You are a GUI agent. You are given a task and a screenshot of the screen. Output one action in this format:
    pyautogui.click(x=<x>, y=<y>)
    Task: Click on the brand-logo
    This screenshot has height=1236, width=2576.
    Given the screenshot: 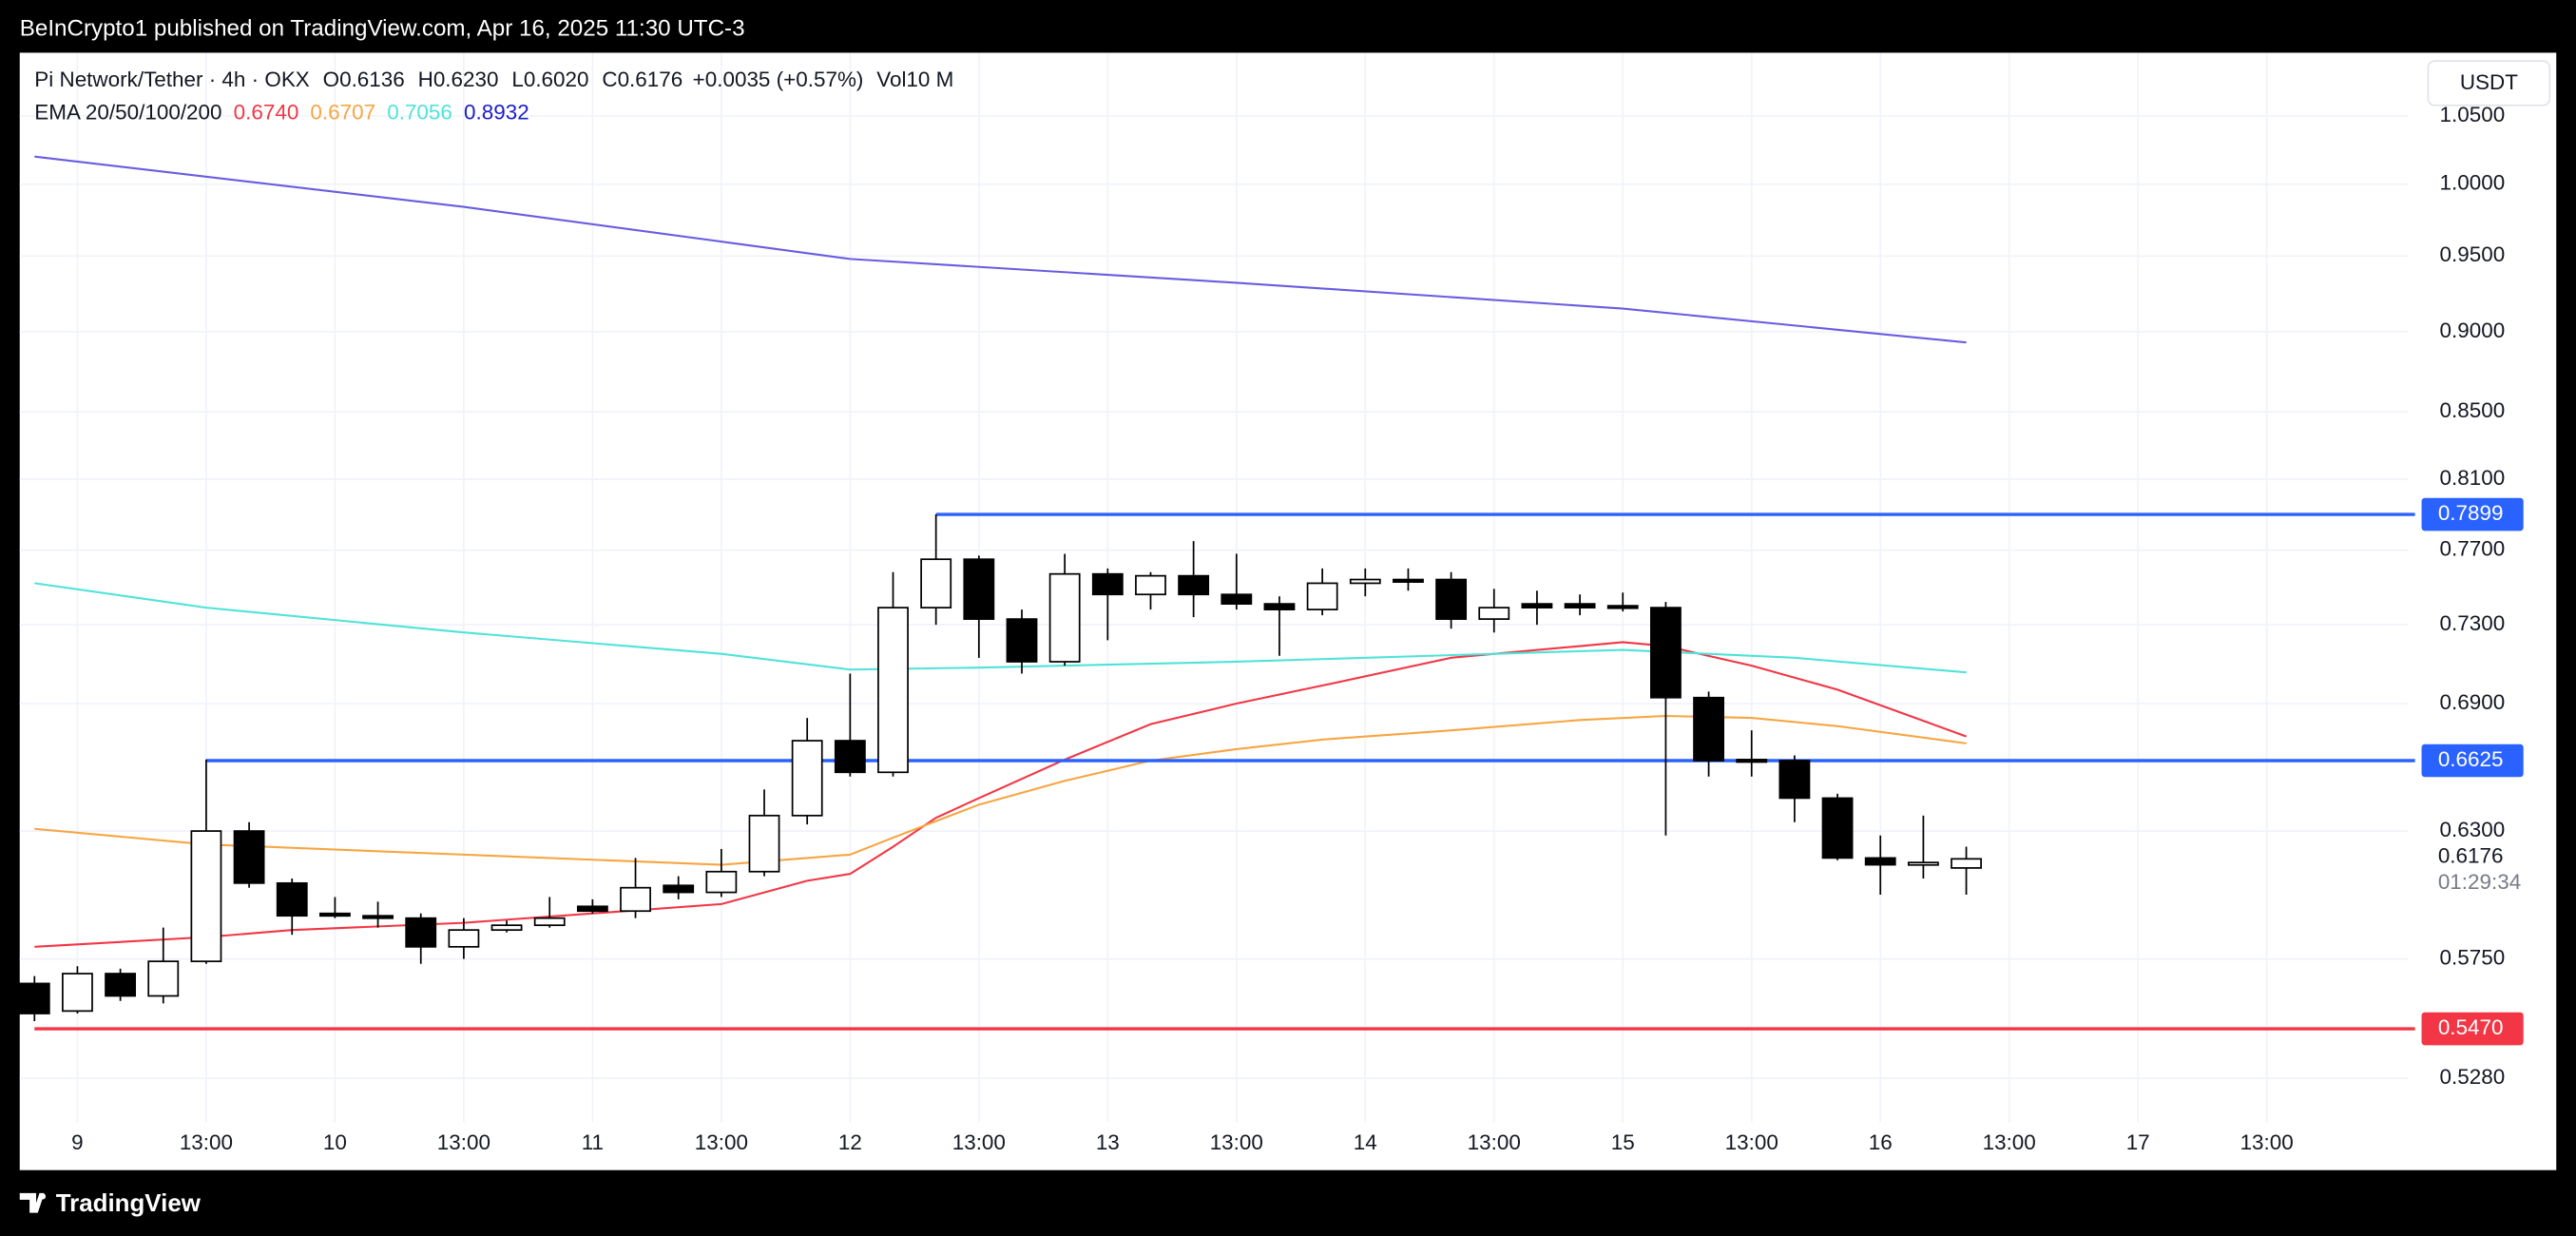 What is the action you would take?
    pyautogui.click(x=33, y=1202)
    